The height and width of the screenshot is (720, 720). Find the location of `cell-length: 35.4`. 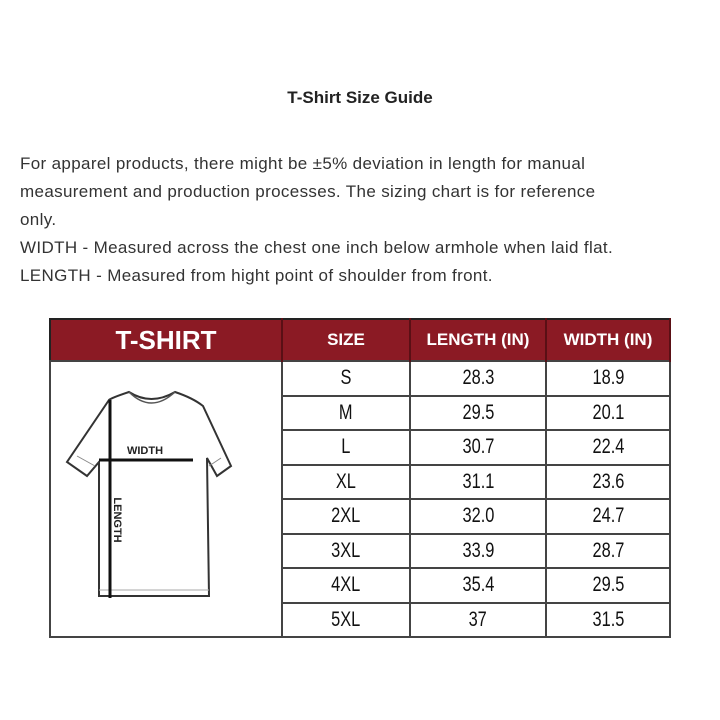

cell-length: 35.4 is located at coordinates (478, 585).